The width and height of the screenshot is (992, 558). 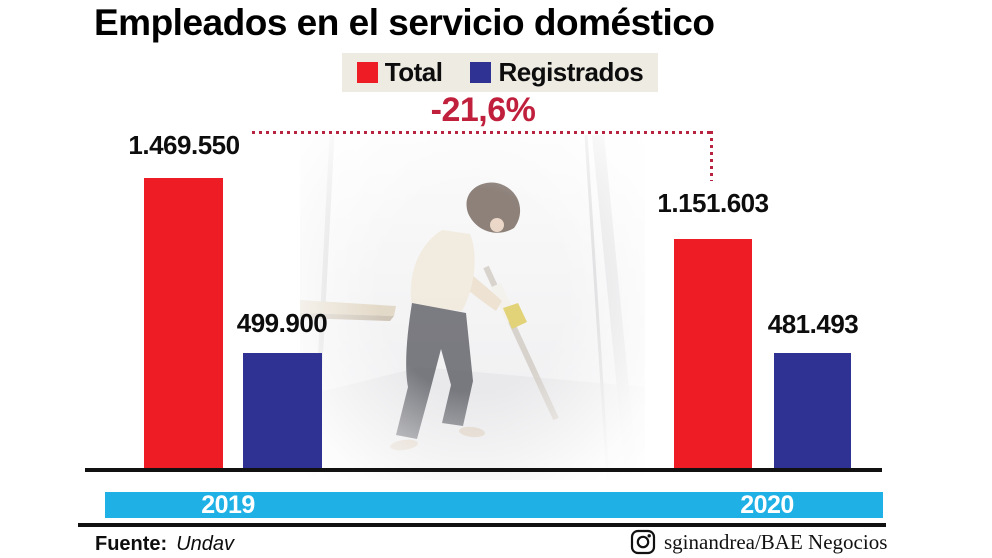 I want to click on value-label-total-2020: 1.151.603, so click(x=713, y=203).